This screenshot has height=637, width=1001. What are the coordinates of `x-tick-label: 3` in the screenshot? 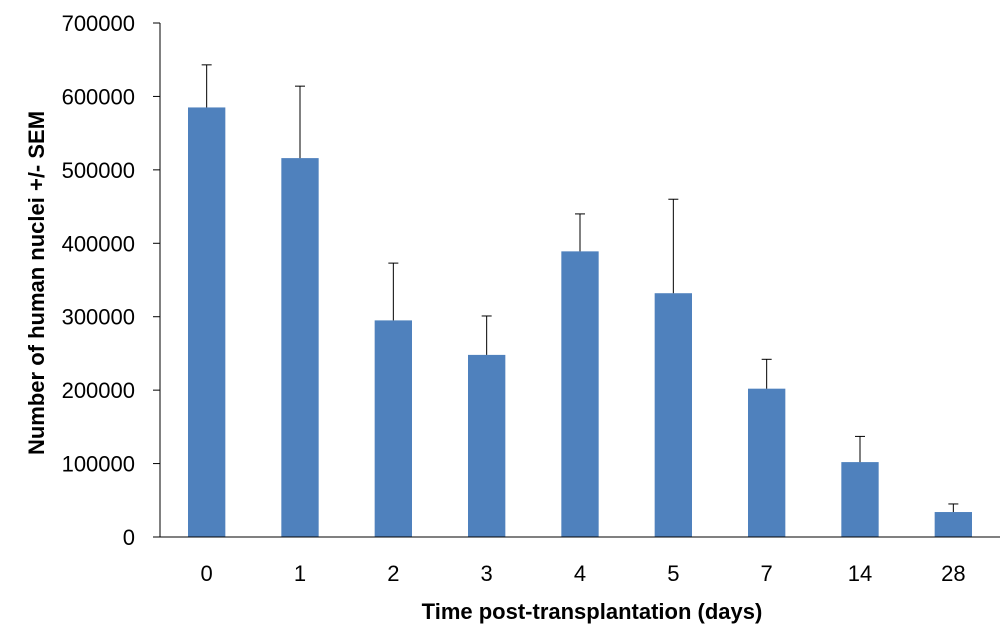 It's located at (487, 573).